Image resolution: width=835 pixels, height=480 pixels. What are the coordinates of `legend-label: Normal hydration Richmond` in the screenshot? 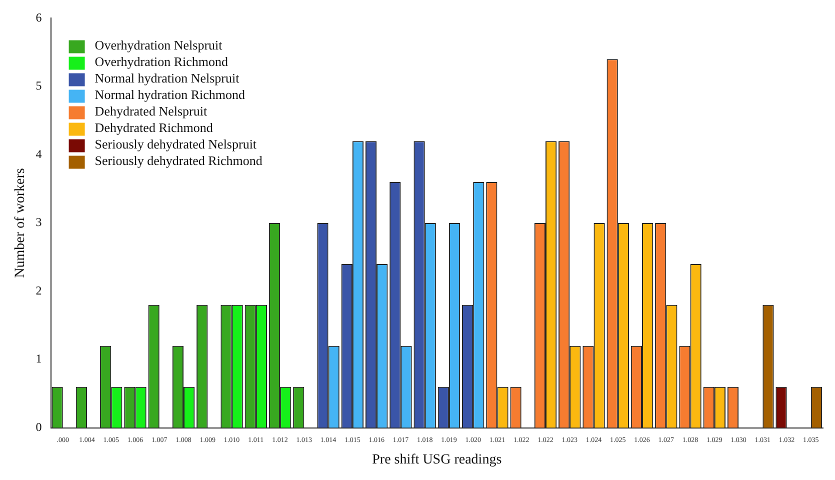 It's located at (170, 94).